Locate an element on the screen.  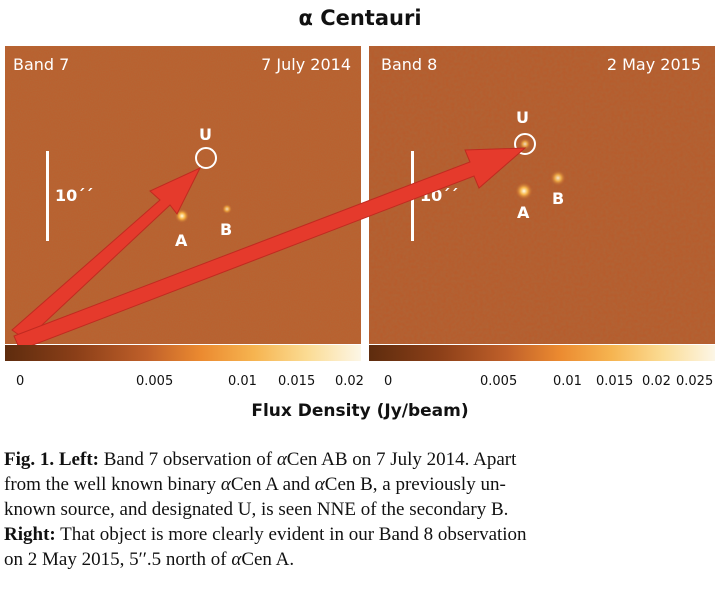
date-label: 2 May 2015 is located at coordinates (653, 64).